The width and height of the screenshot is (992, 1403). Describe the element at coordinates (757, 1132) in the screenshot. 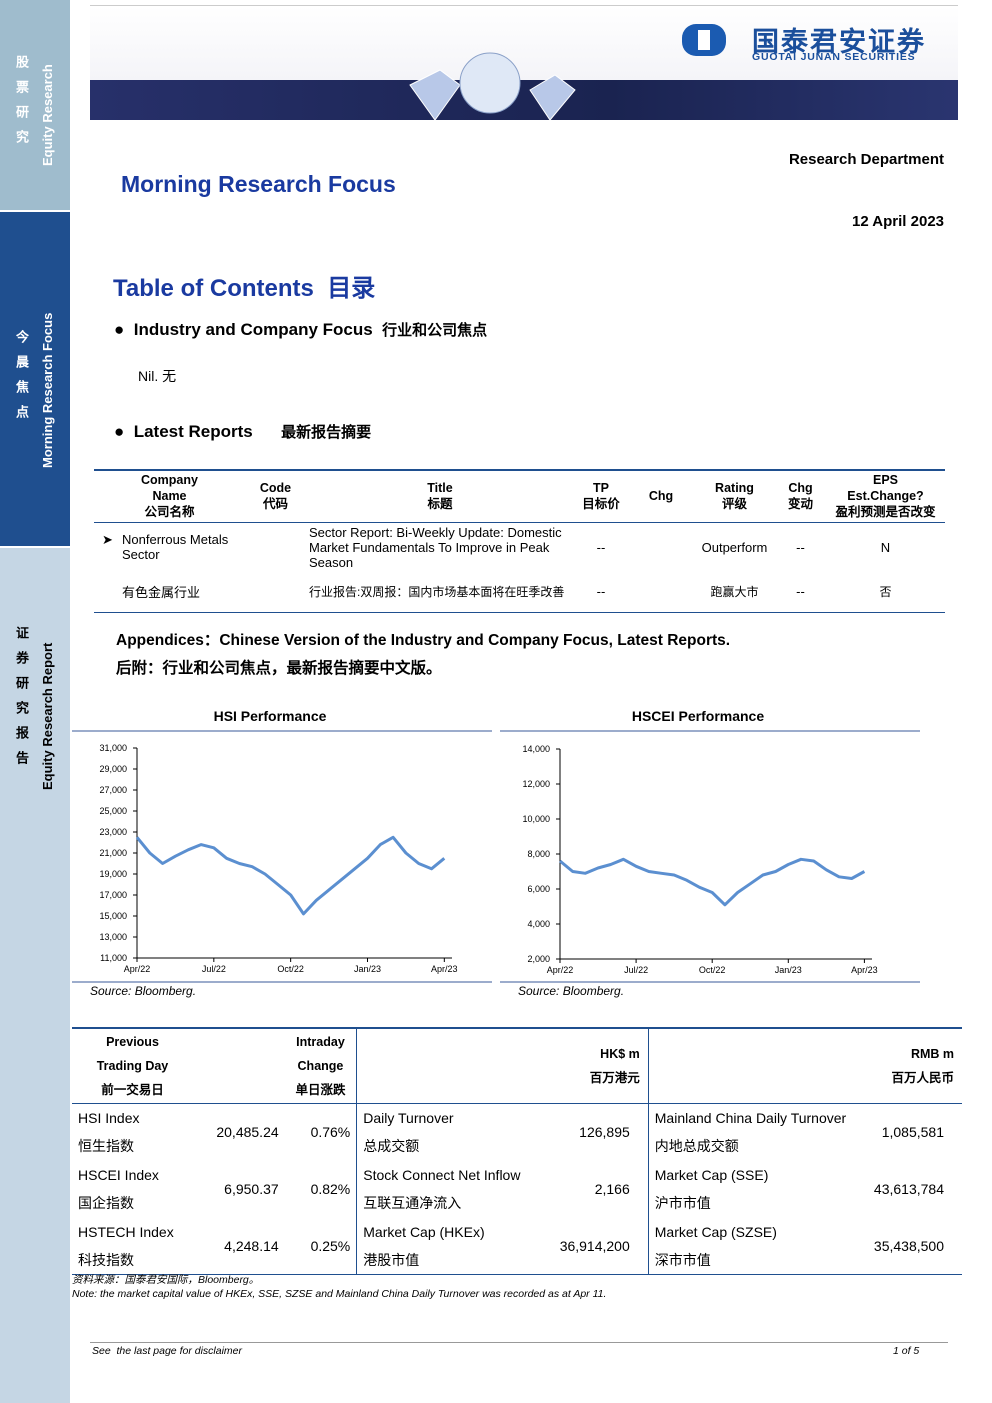

I see `label-cell: Mainland China Daily Turnover 内地总成交额` at that location.